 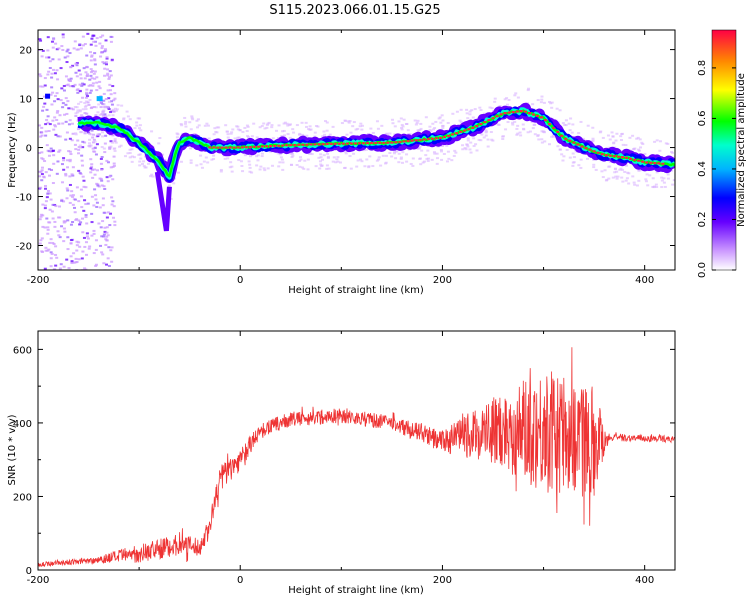 I want to click on colorbar-tick-label: 0.0, so click(x=702, y=270).